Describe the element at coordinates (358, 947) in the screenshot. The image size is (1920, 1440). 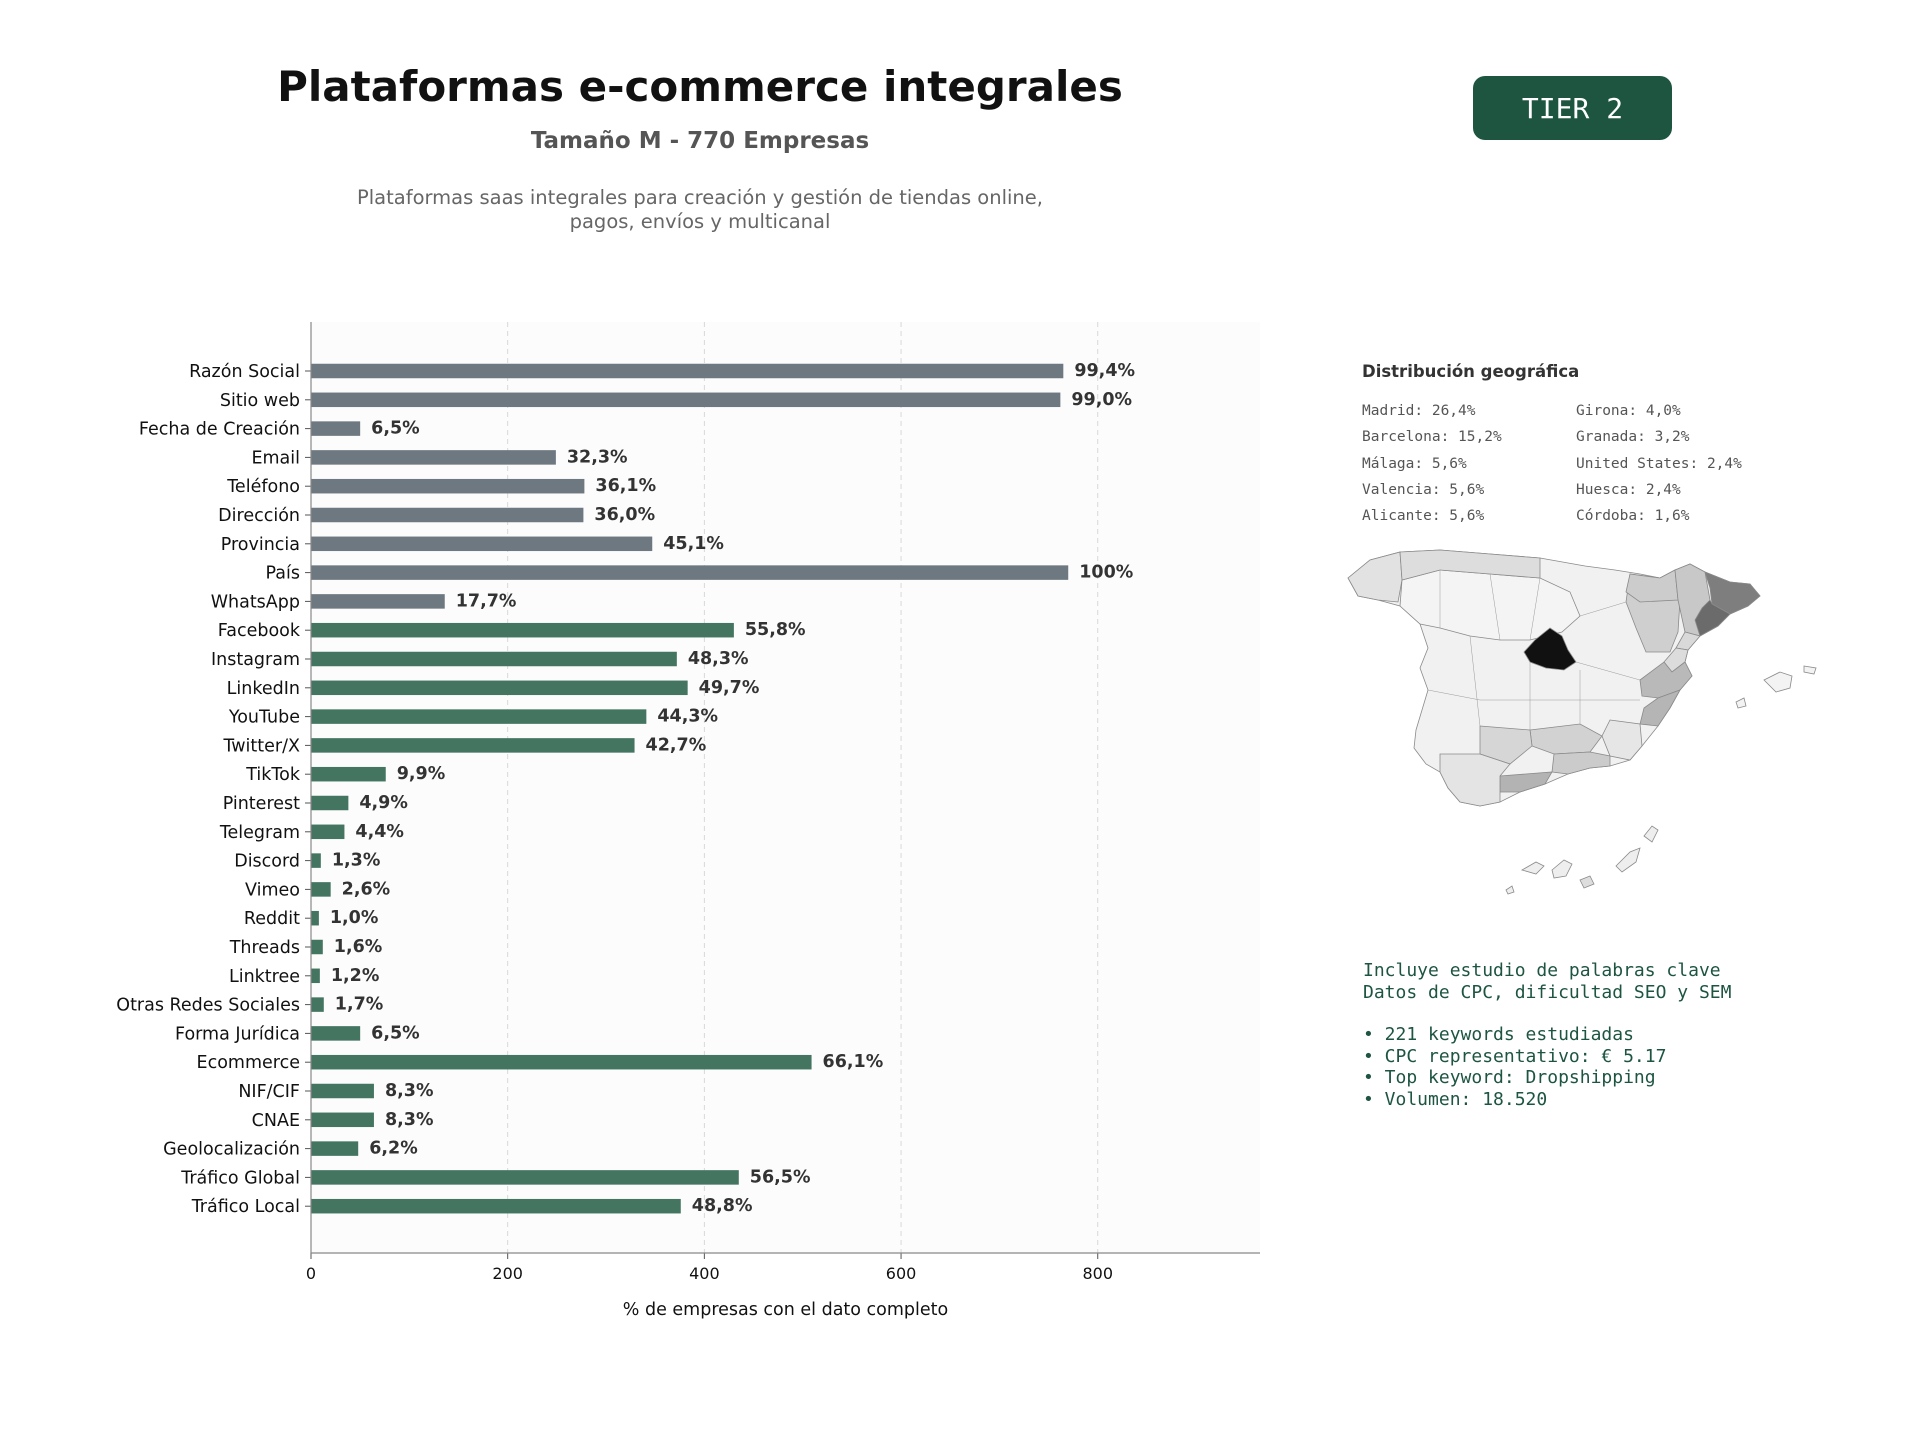
I see `data-label: 1,6%` at that location.